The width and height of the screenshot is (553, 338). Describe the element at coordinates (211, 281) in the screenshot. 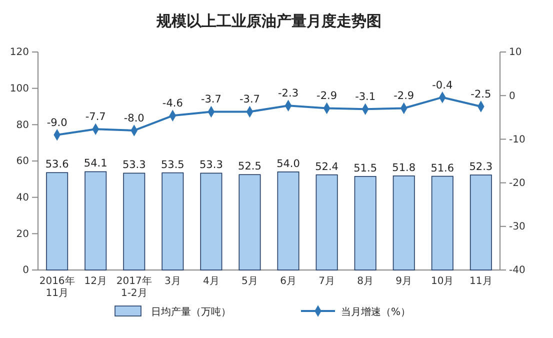

I see `x-tick-label: 4月` at that location.